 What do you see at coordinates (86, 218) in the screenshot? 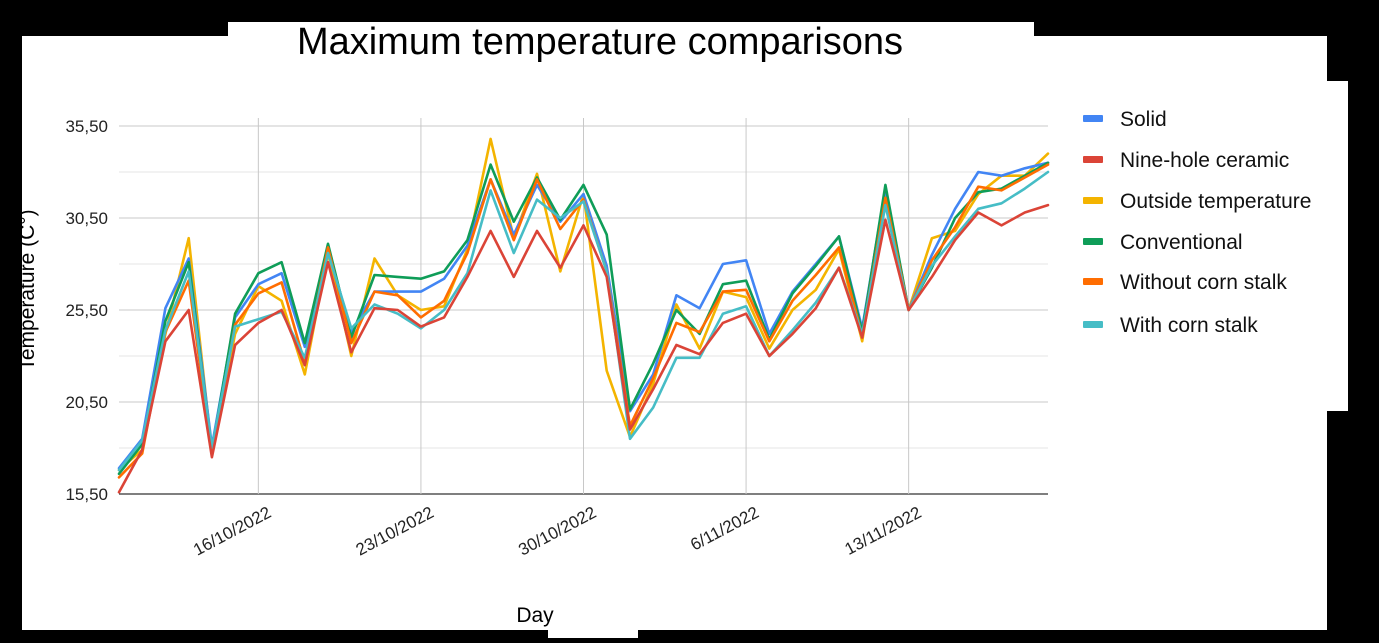
I see `y-tick-label: 30,50` at bounding box center [86, 218].